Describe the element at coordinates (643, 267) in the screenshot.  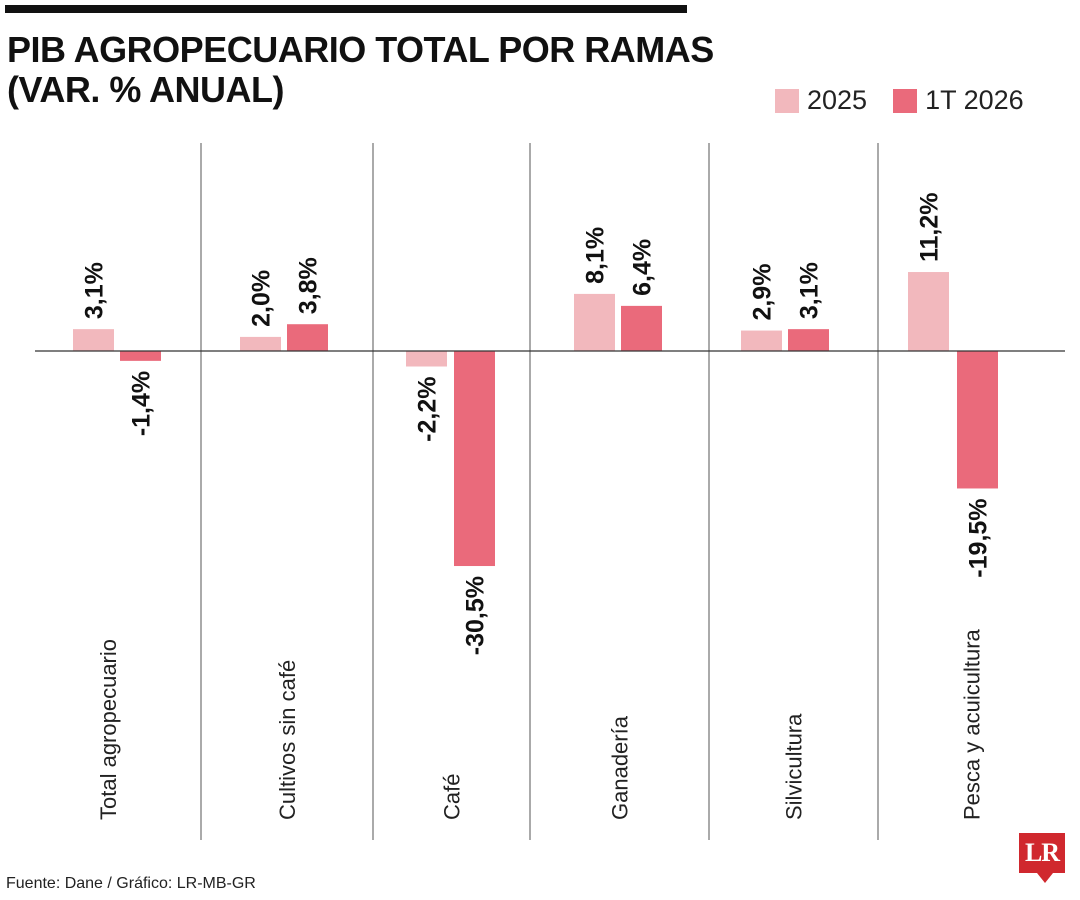
I see `data-label: 6,4%` at that location.